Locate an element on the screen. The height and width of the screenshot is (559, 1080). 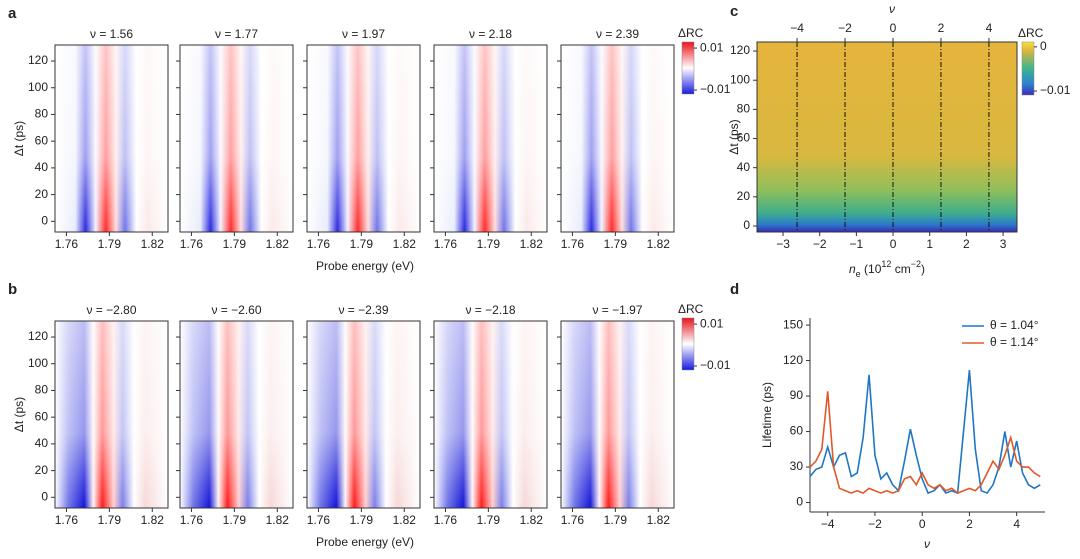
x-tick-label: 4 is located at coordinates (989, 28).